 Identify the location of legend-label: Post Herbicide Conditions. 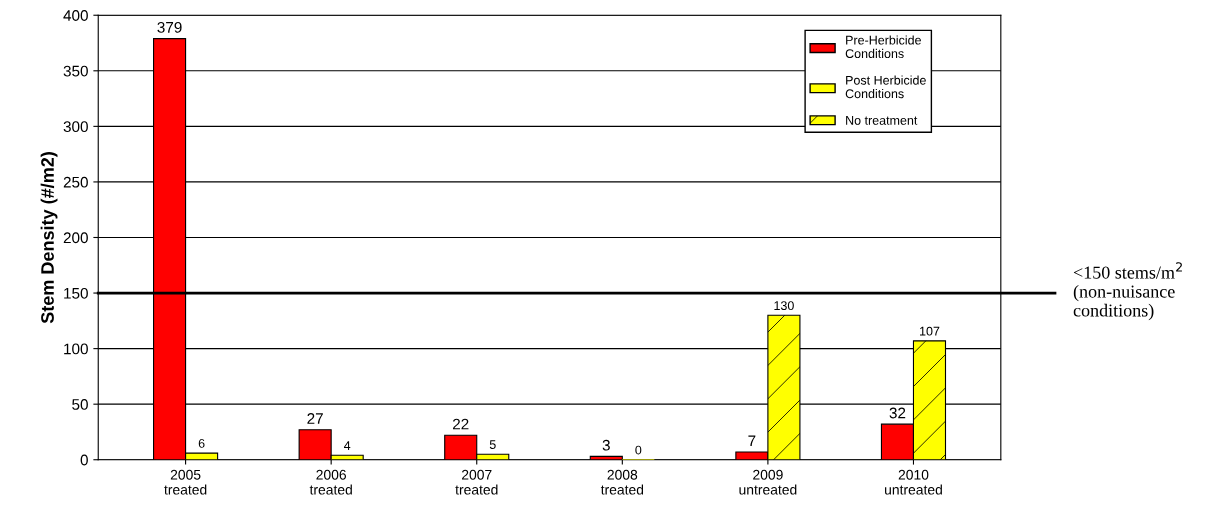
(885, 87).